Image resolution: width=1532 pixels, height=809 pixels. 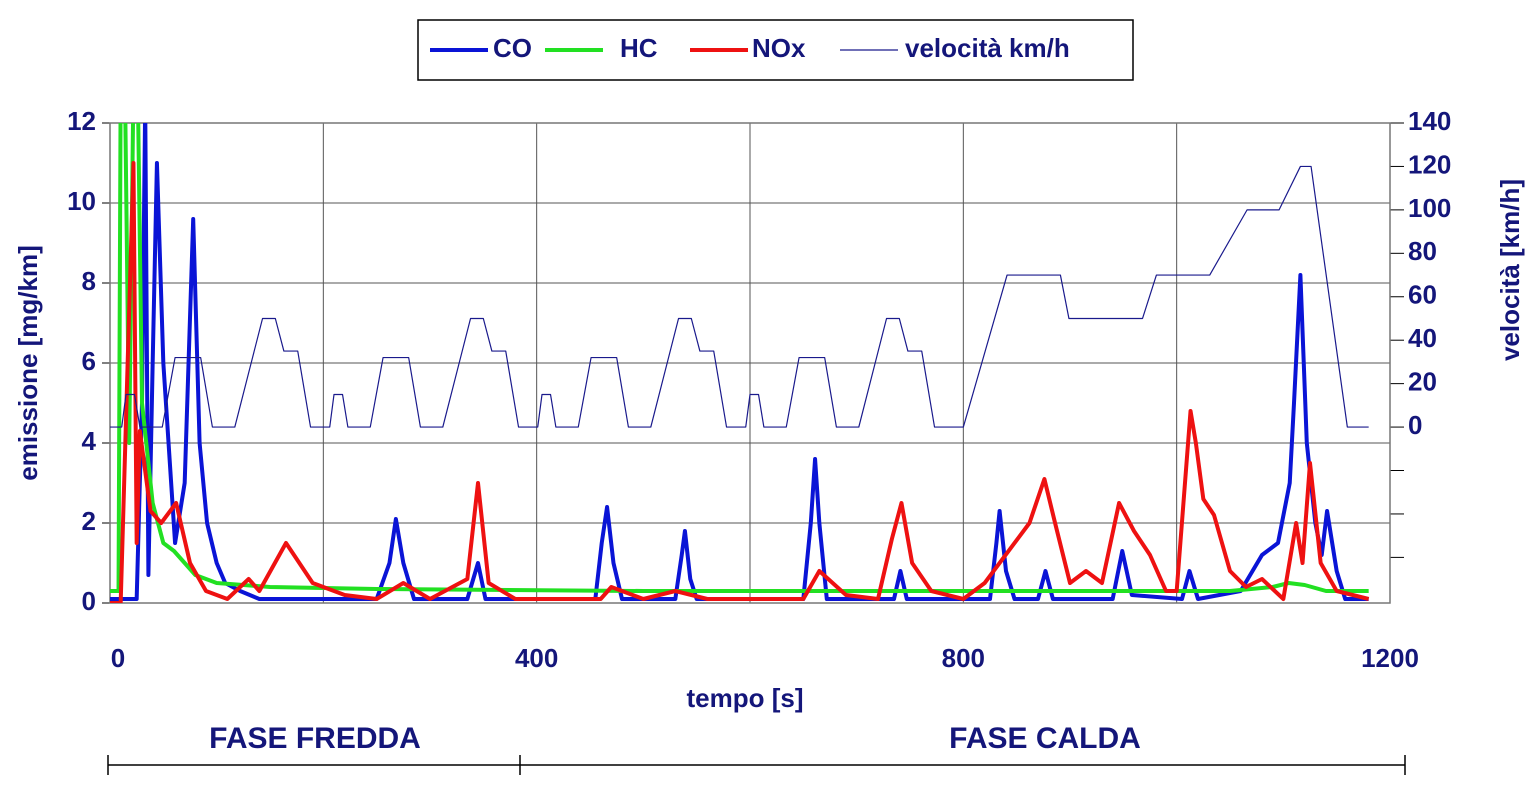 What do you see at coordinates (81, 121) in the screenshot?
I see `y-tick-label: 12` at bounding box center [81, 121].